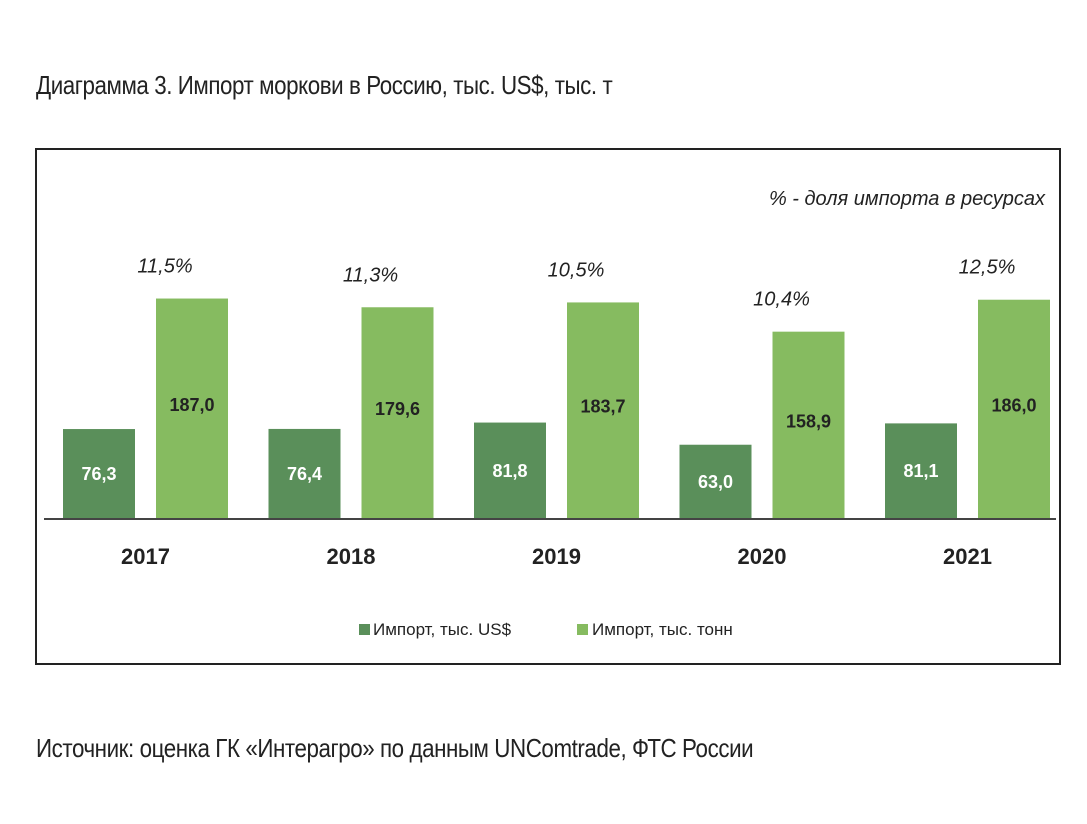  I want to click on bar-usd-2021, so click(921, 471).